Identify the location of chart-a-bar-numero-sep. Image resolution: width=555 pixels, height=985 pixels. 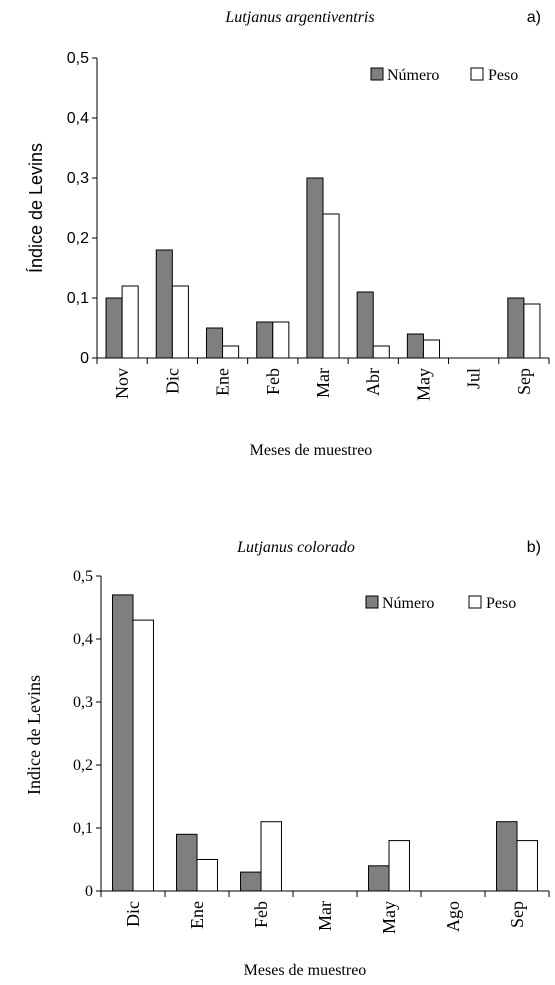
(516, 328).